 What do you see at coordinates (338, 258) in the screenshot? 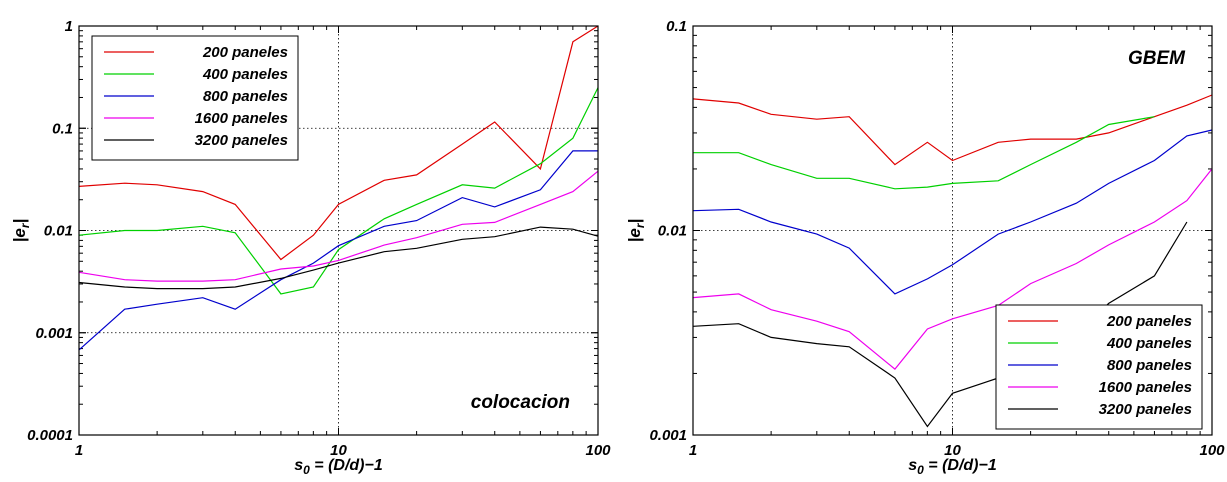
I see `series-line-3200-paneles` at bounding box center [338, 258].